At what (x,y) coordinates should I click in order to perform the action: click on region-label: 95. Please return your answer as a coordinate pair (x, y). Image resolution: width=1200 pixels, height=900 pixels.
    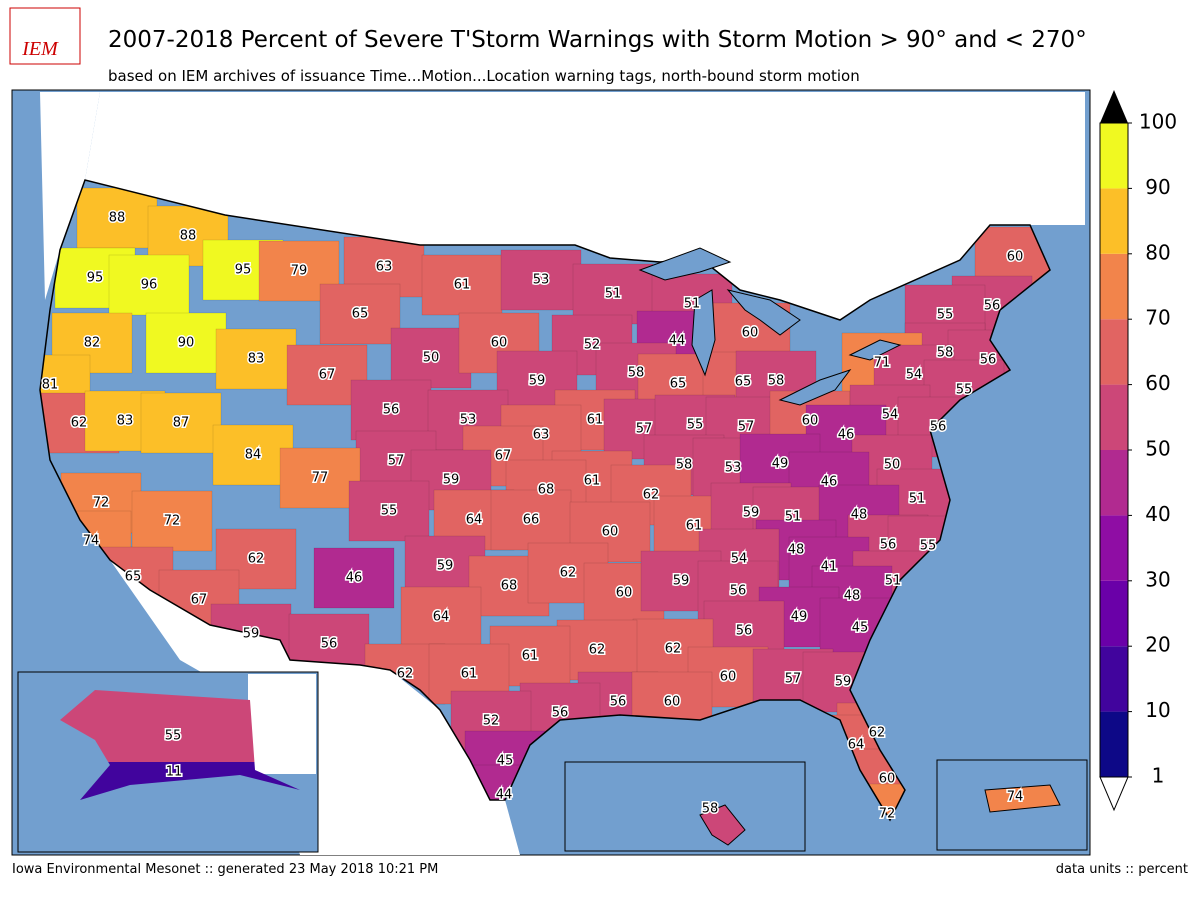
    Looking at the image, I should click on (243, 270).